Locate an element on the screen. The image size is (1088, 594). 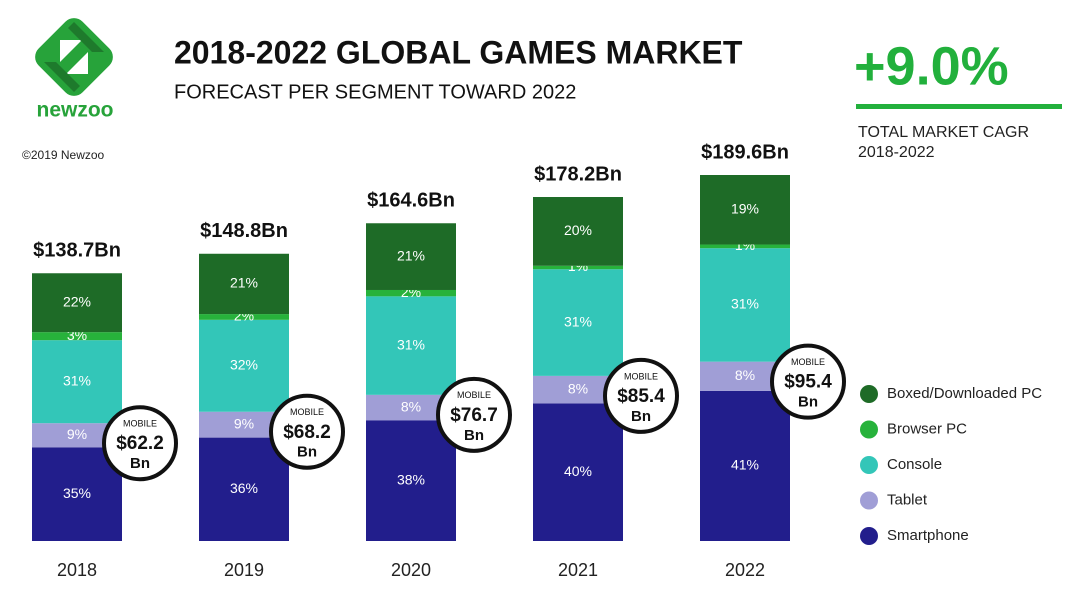
logo-shade is located at coordinates (74, 57).